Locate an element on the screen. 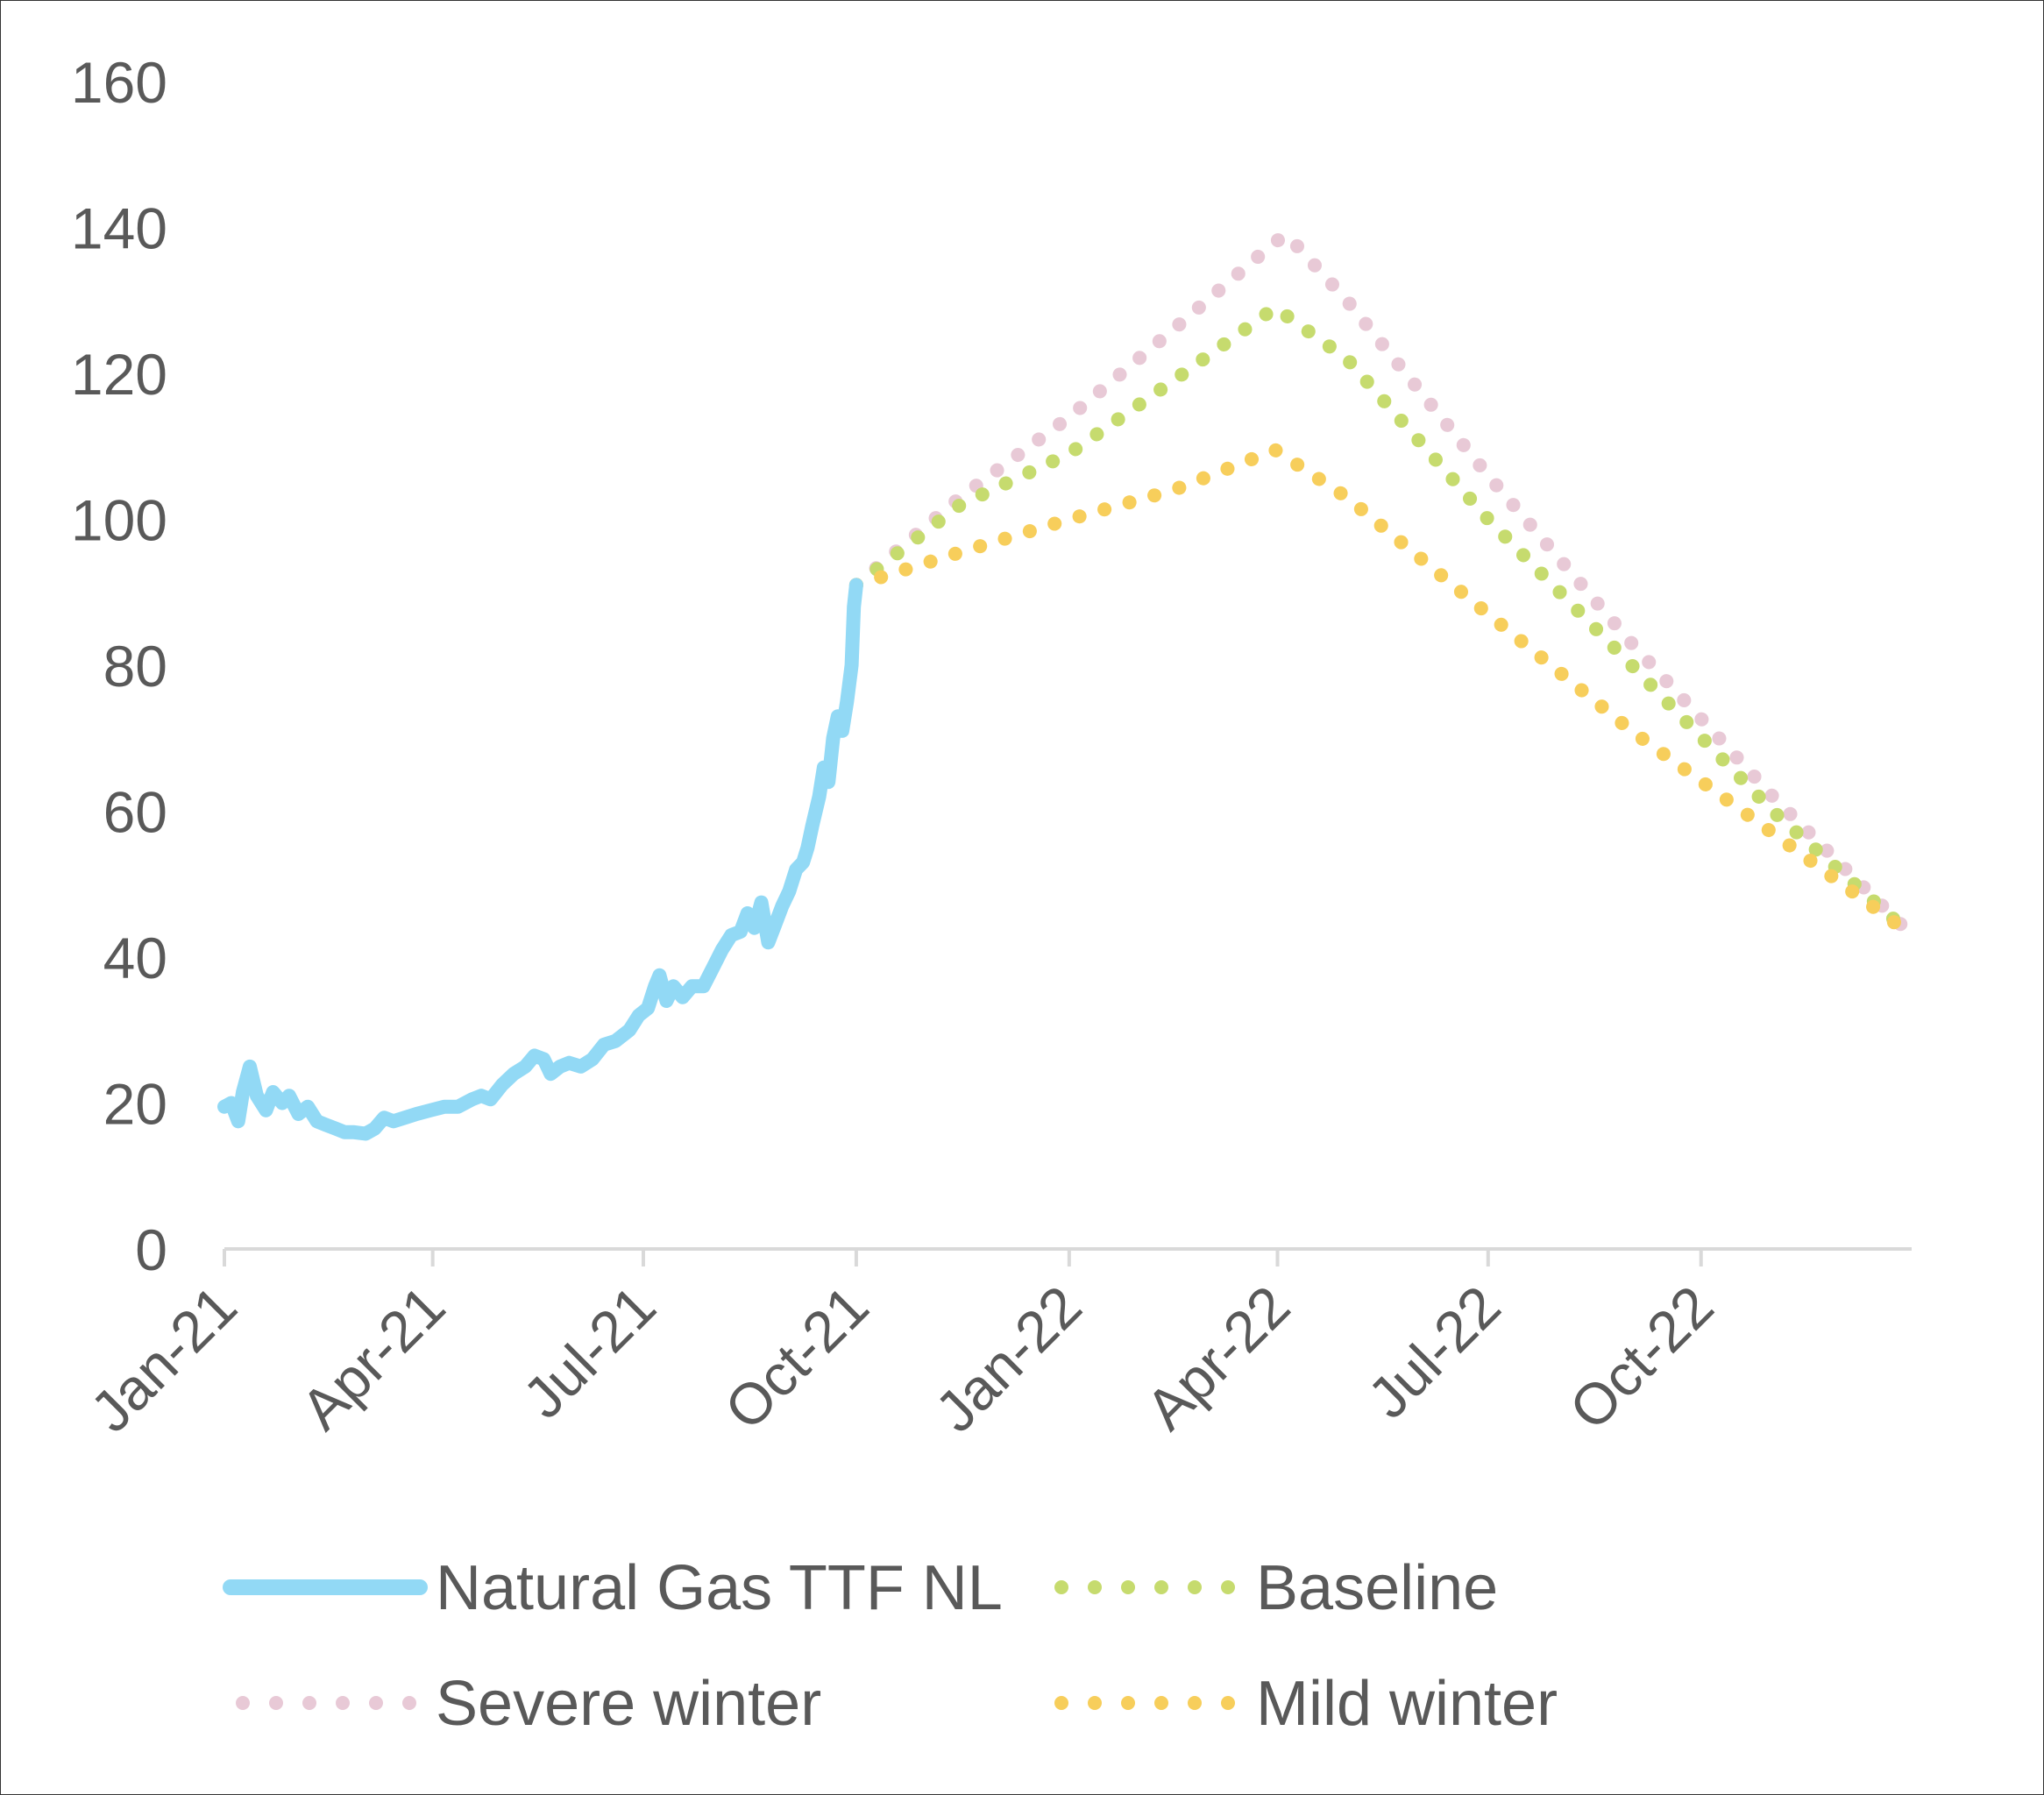  series-line-natural-gas-ttf-nl is located at coordinates (540, 859).